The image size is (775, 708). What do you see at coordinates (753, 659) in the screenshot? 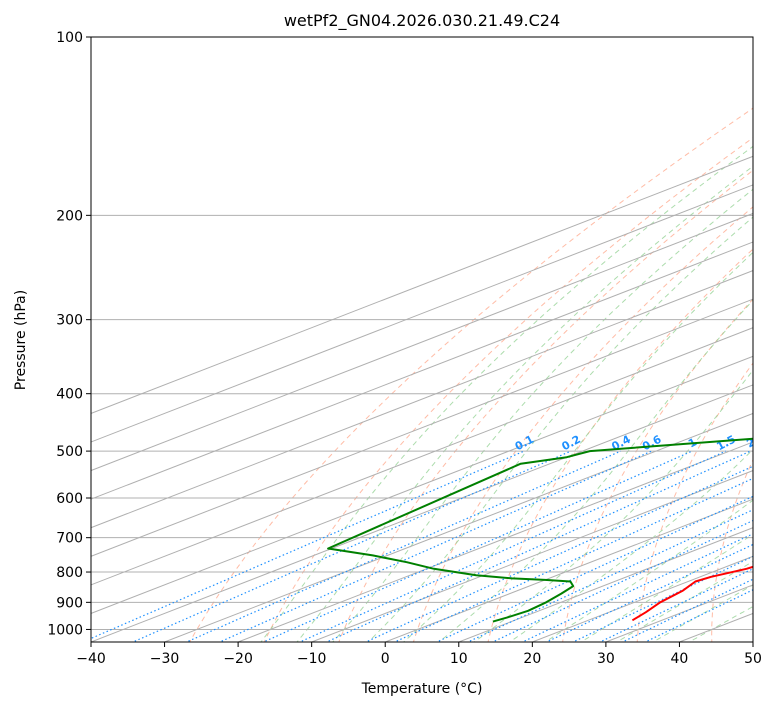
I see `x-tick-label: 50` at bounding box center [753, 659].